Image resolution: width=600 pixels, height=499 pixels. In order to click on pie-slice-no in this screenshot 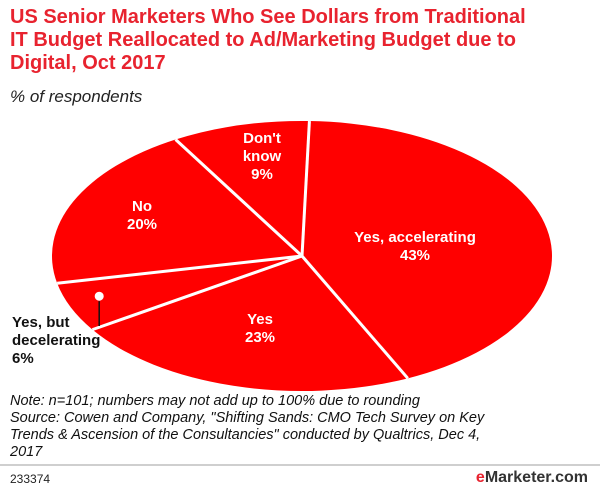, I will do `click(177, 211)`.